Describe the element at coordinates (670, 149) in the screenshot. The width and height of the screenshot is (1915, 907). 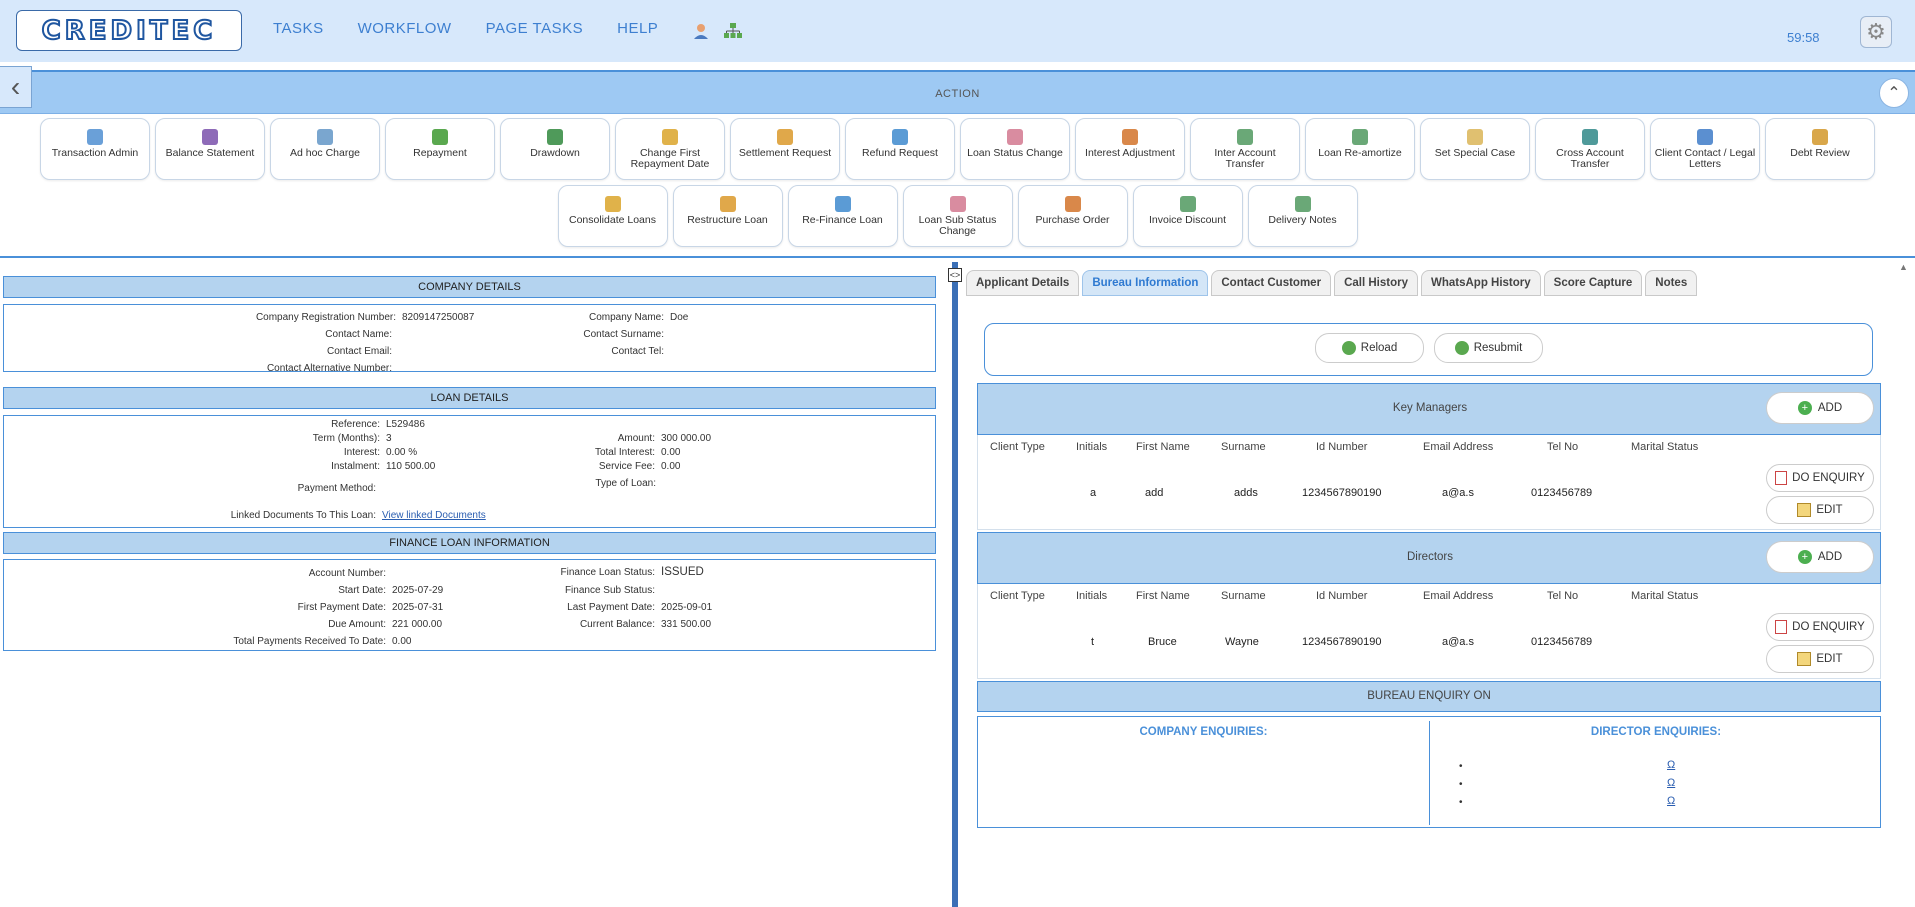
I see `action-change-first-repayment-date: Change First Repayment Date` at that location.